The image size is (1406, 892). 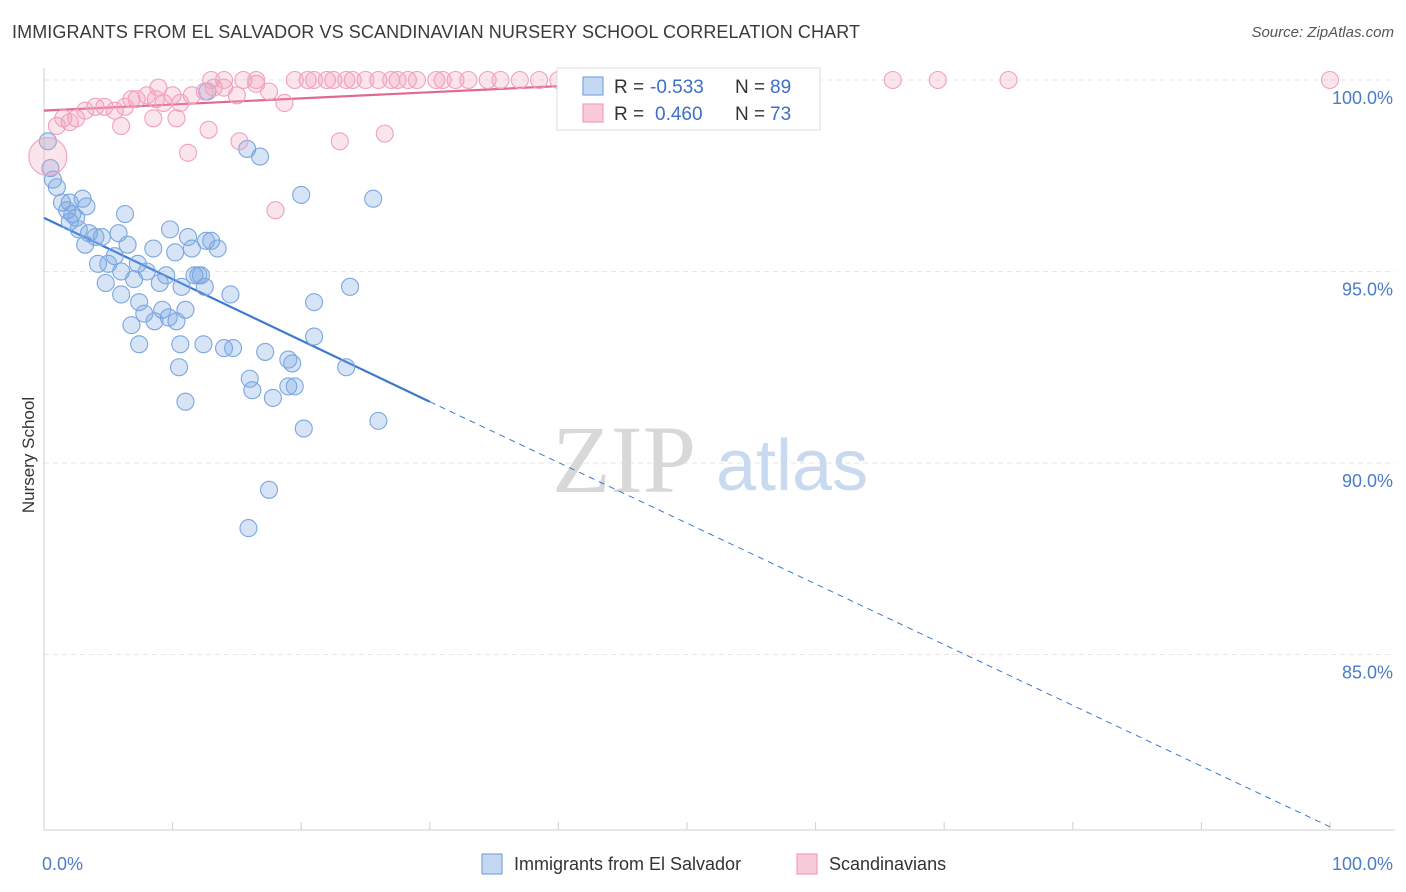 What do you see at coordinates (807, 864) in the screenshot?
I see `bottom-legend-swatch-scandinavians` at bounding box center [807, 864].